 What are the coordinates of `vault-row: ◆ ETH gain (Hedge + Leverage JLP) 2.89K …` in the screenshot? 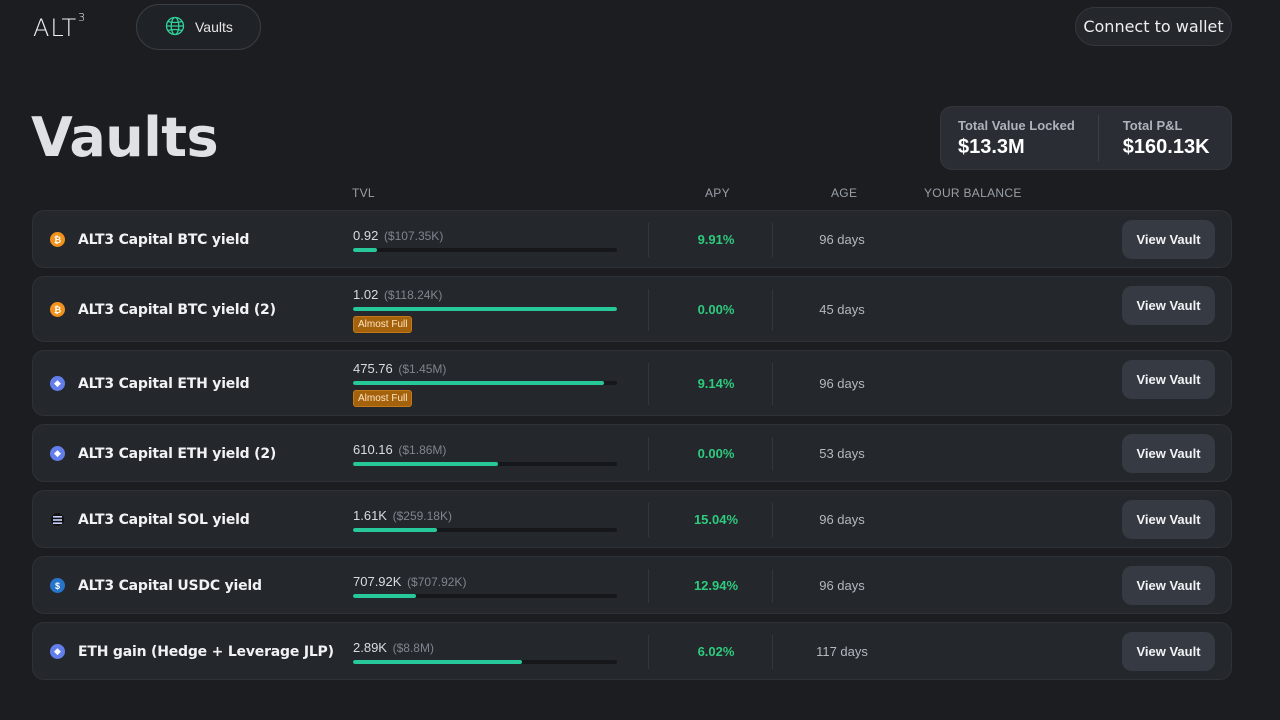 It's located at (632, 651).